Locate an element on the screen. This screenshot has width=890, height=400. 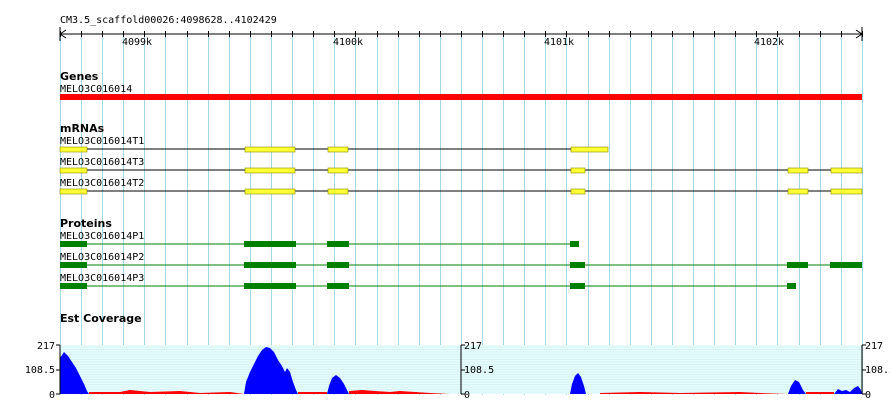
genes-track-title: Genes is located at coordinates (79, 76).